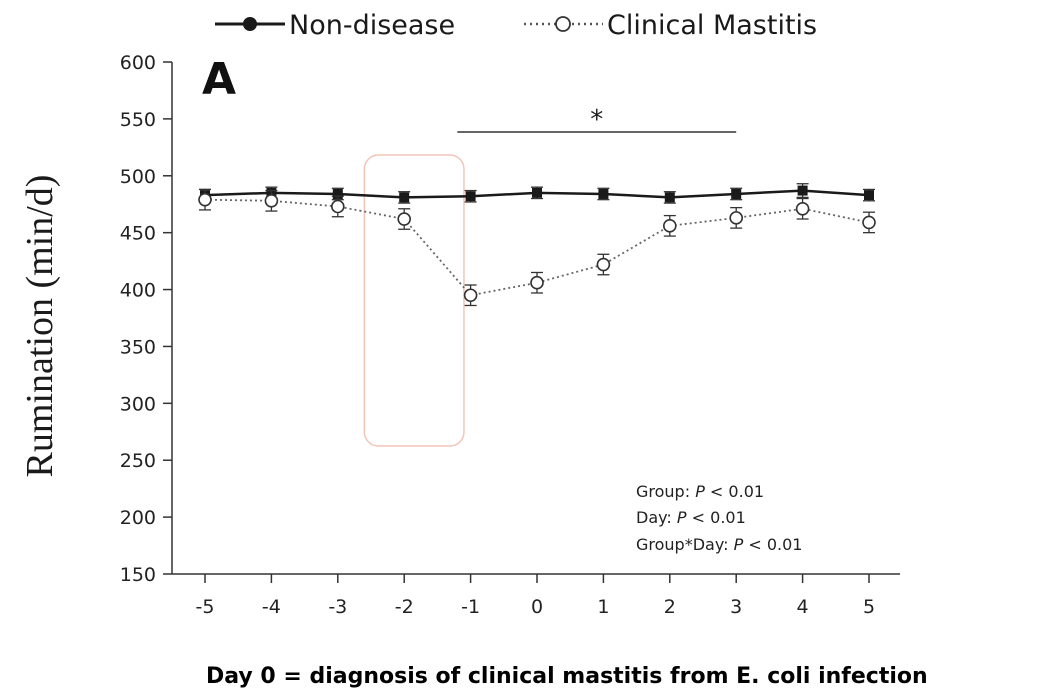 Image resolution: width=1045 pixels, height=691 pixels. What do you see at coordinates (146, 319) in the screenshot?
I see `y-axis-ticks: 150 200 250 300 350 400 450 500 550 600` at bounding box center [146, 319].